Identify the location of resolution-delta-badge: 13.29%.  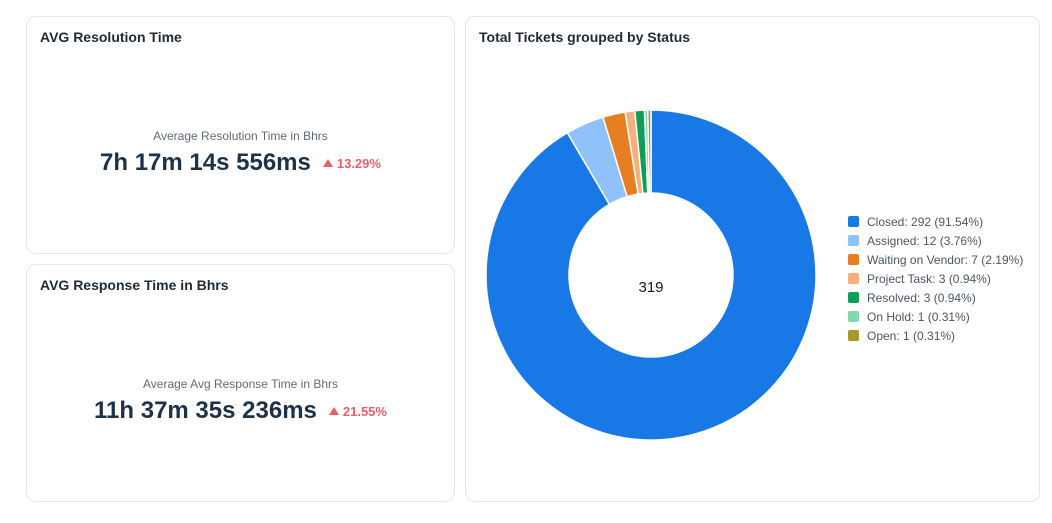
(351, 163).